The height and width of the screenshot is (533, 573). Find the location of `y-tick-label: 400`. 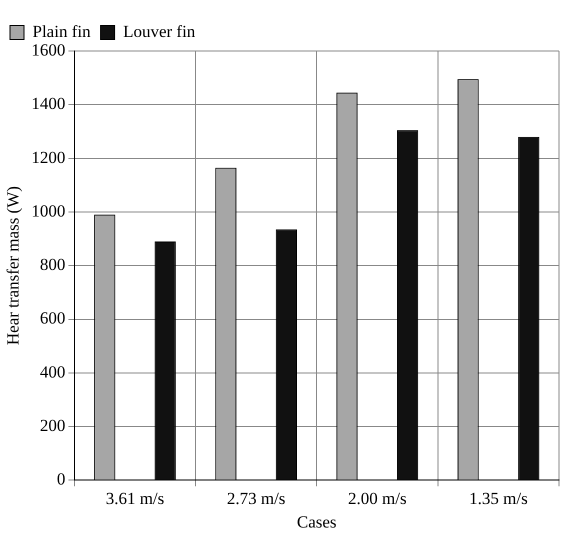

y-tick-label: 400 is located at coordinates (53, 372).